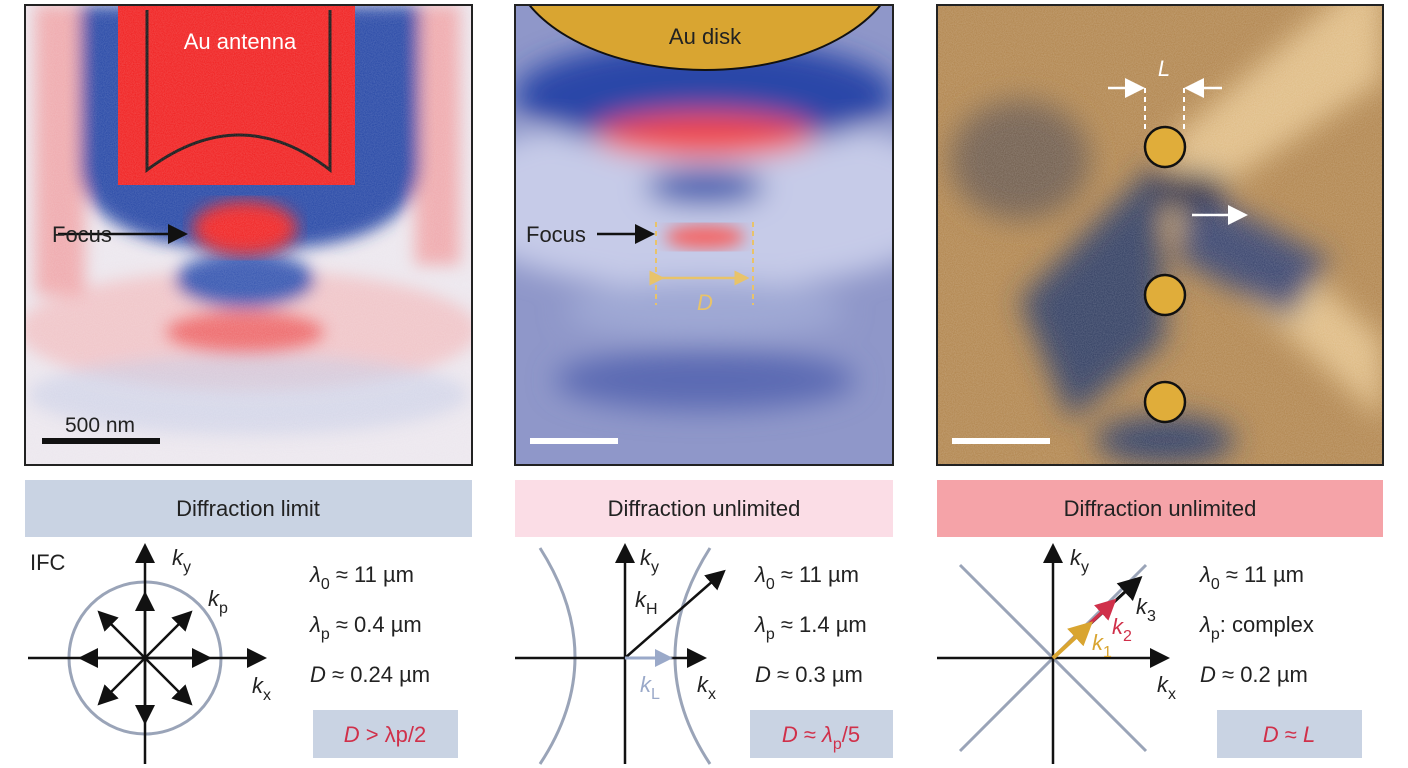  I want to click on wavevector-label: kp, so click(218, 601).